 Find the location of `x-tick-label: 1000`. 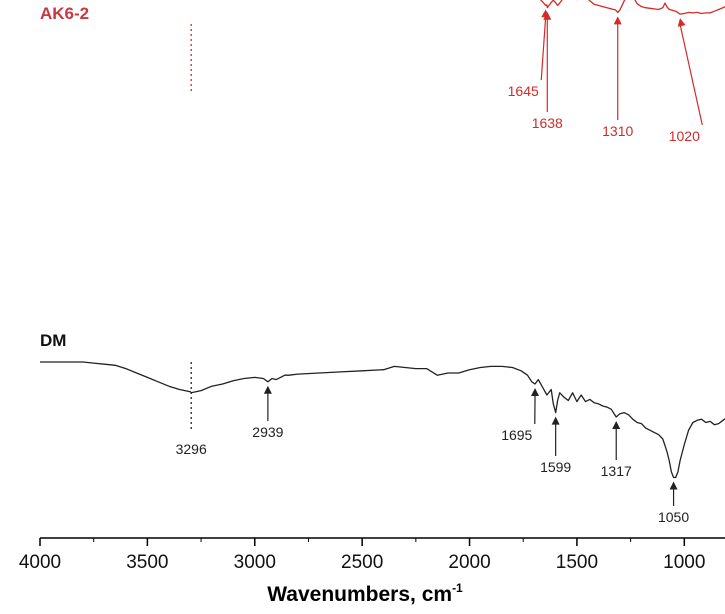

x-tick-label: 1000 is located at coordinates (684, 562).